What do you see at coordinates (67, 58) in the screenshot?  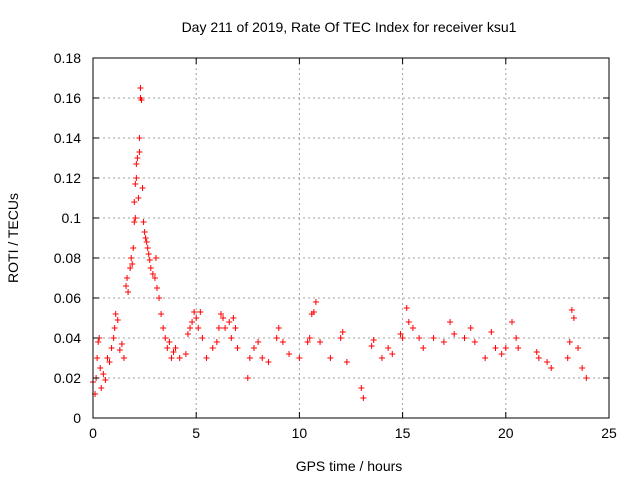 I see `y-tick-label: 0.18` at bounding box center [67, 58].